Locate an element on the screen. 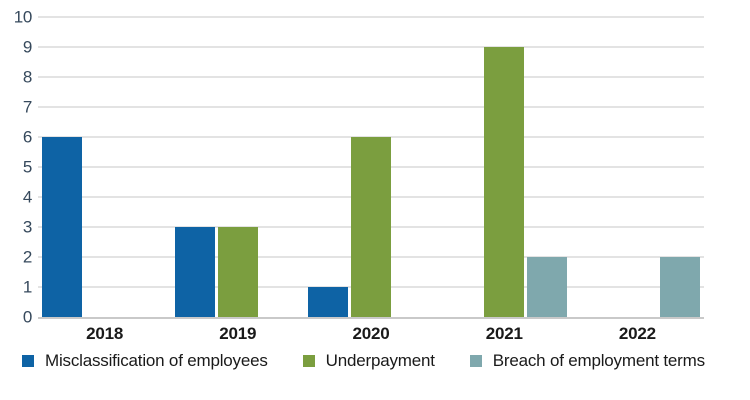 The image size is (750, 400). bar-group-2022 is located at coordinates (637, 167).